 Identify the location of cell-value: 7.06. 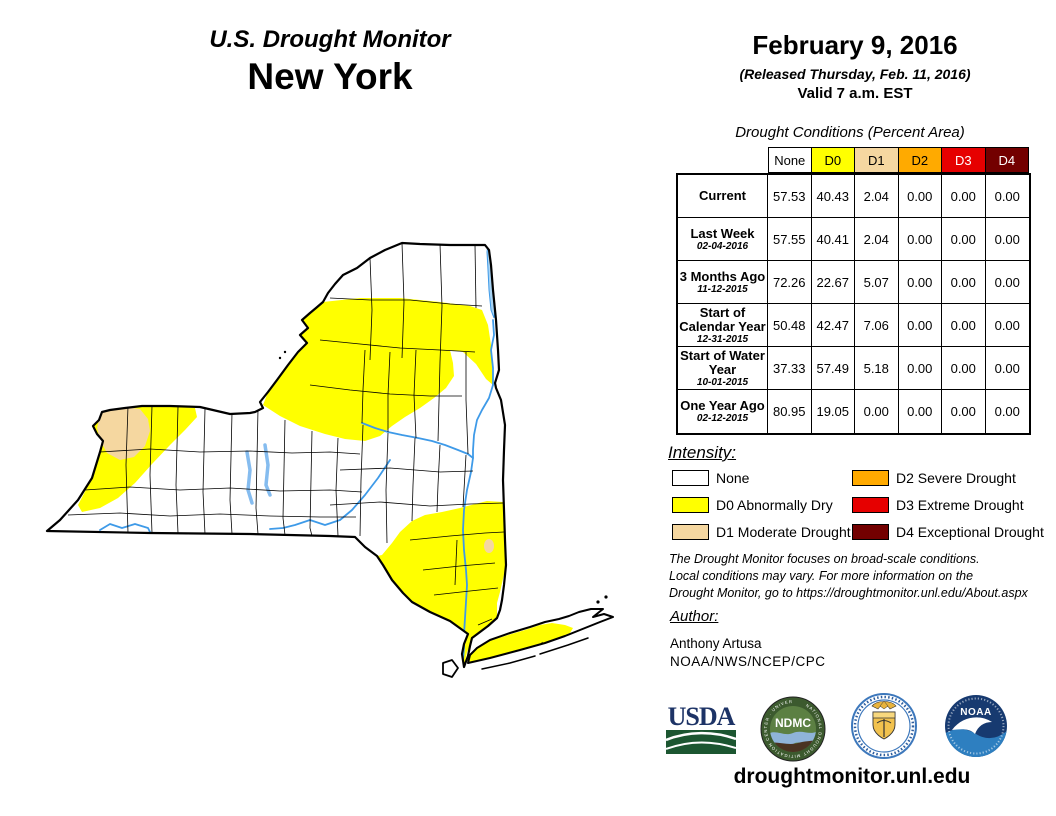
(877, 325).